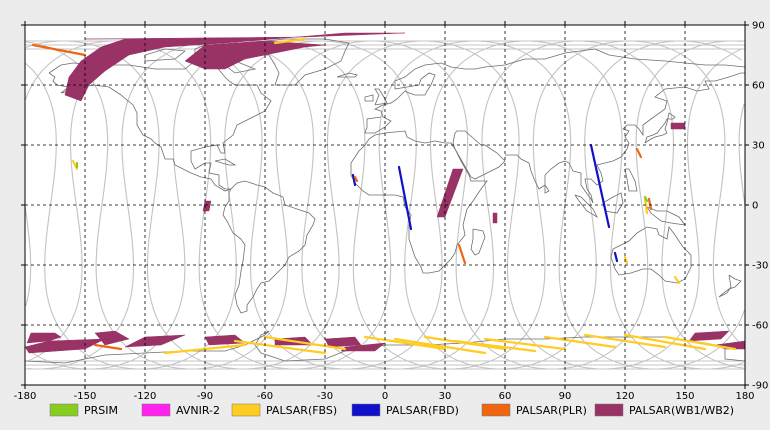  Describe the element at coordinates (646, 199) in the screenshot. I see `swath-prsim` at that location.